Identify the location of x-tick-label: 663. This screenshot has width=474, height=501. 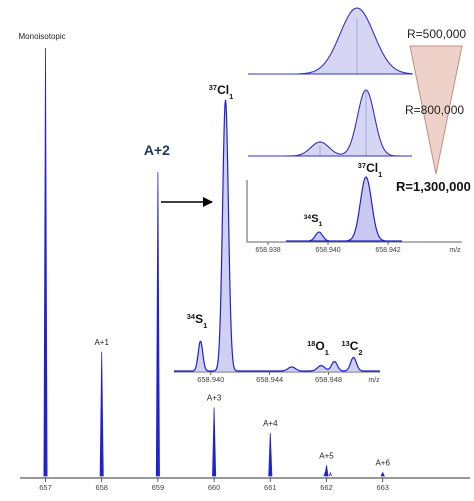
(382, 487).